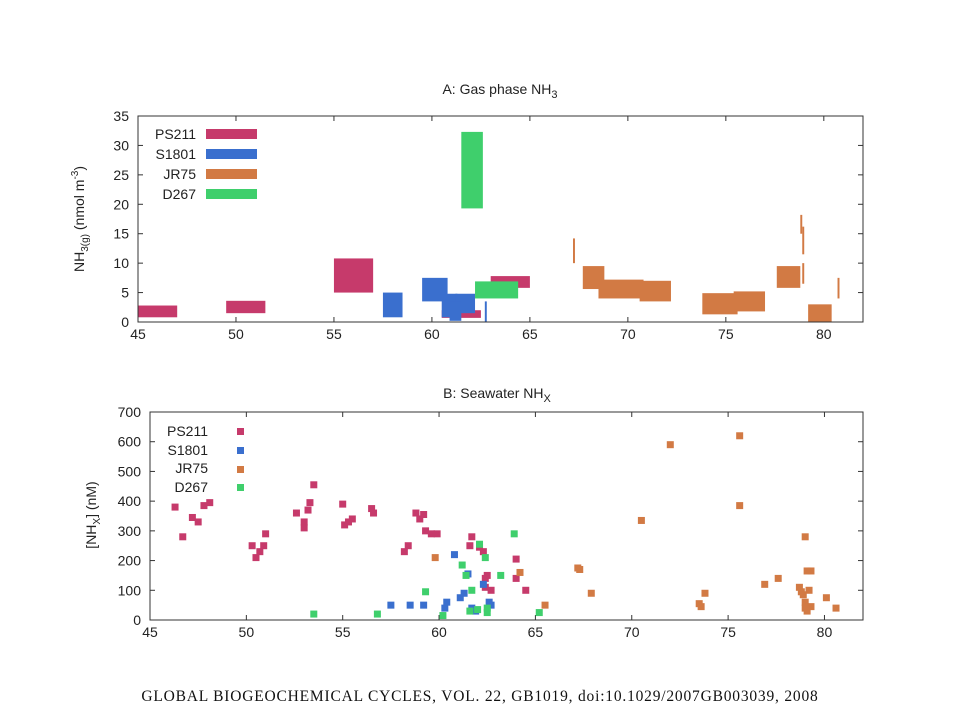 The image size is (960, 720). What do you see at coordinates (236, 334) in the screenshot?
I see `panel-a-x-tick-label: 50` at bounding box center [236, 334].